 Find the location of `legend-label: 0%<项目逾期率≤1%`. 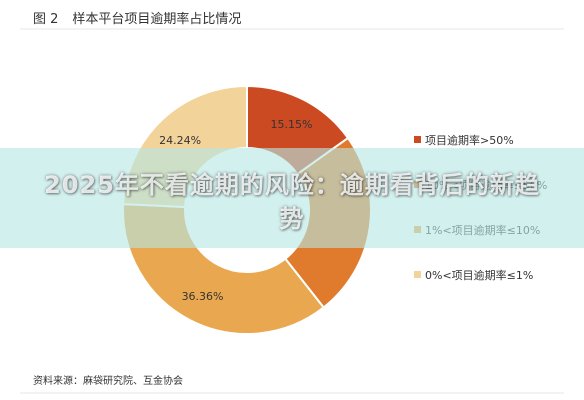

legend-label: 0%<项目逾期率≤1% is located at coordinates (479, 275).